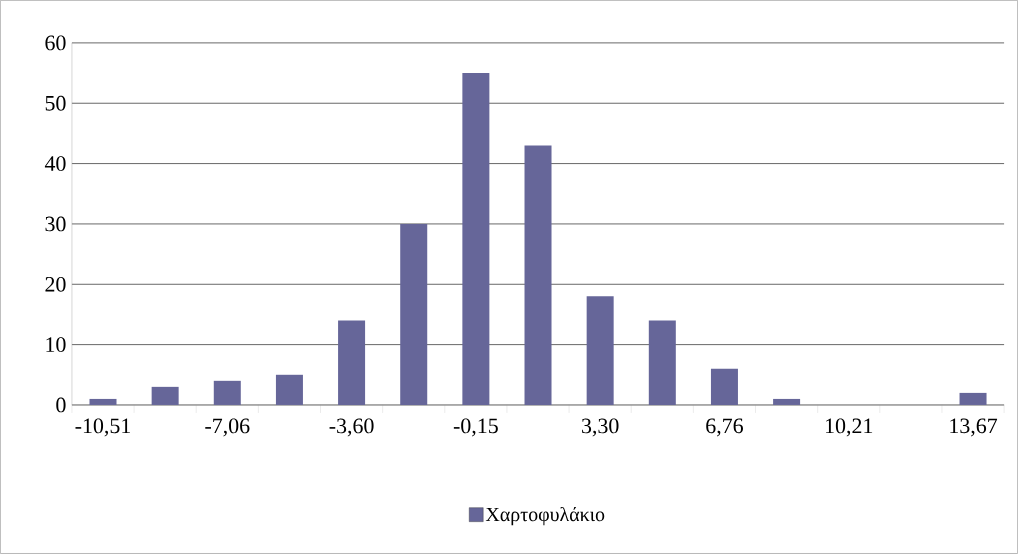  I want to click on x-tick-label: 6,76, so click(724, 427).